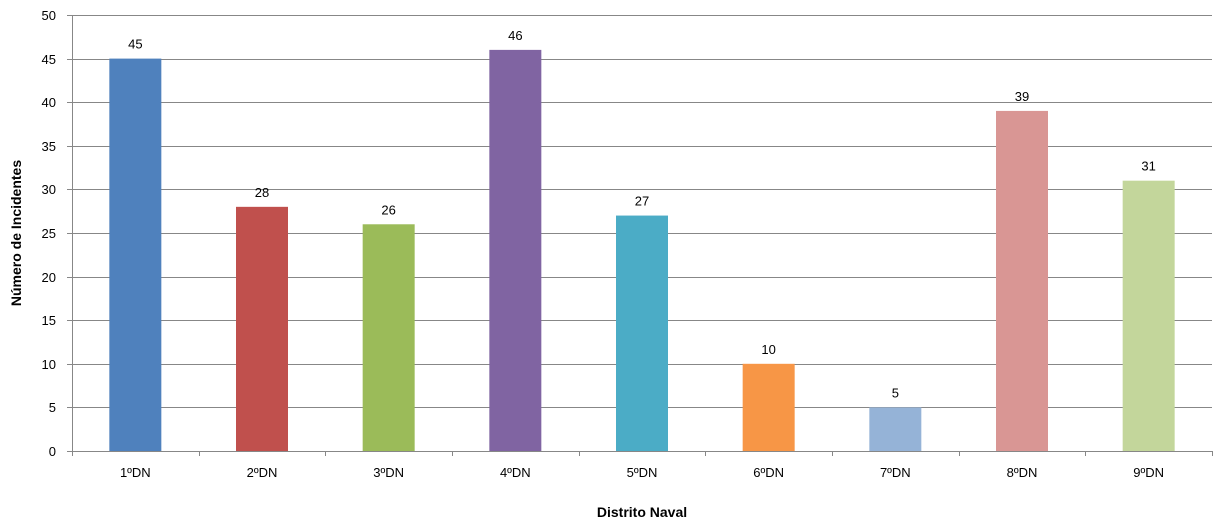  What do you see at coordinates (642, 333) in the screenshot?
I see `bar-5ºDN` at bounding box center [642, 333].